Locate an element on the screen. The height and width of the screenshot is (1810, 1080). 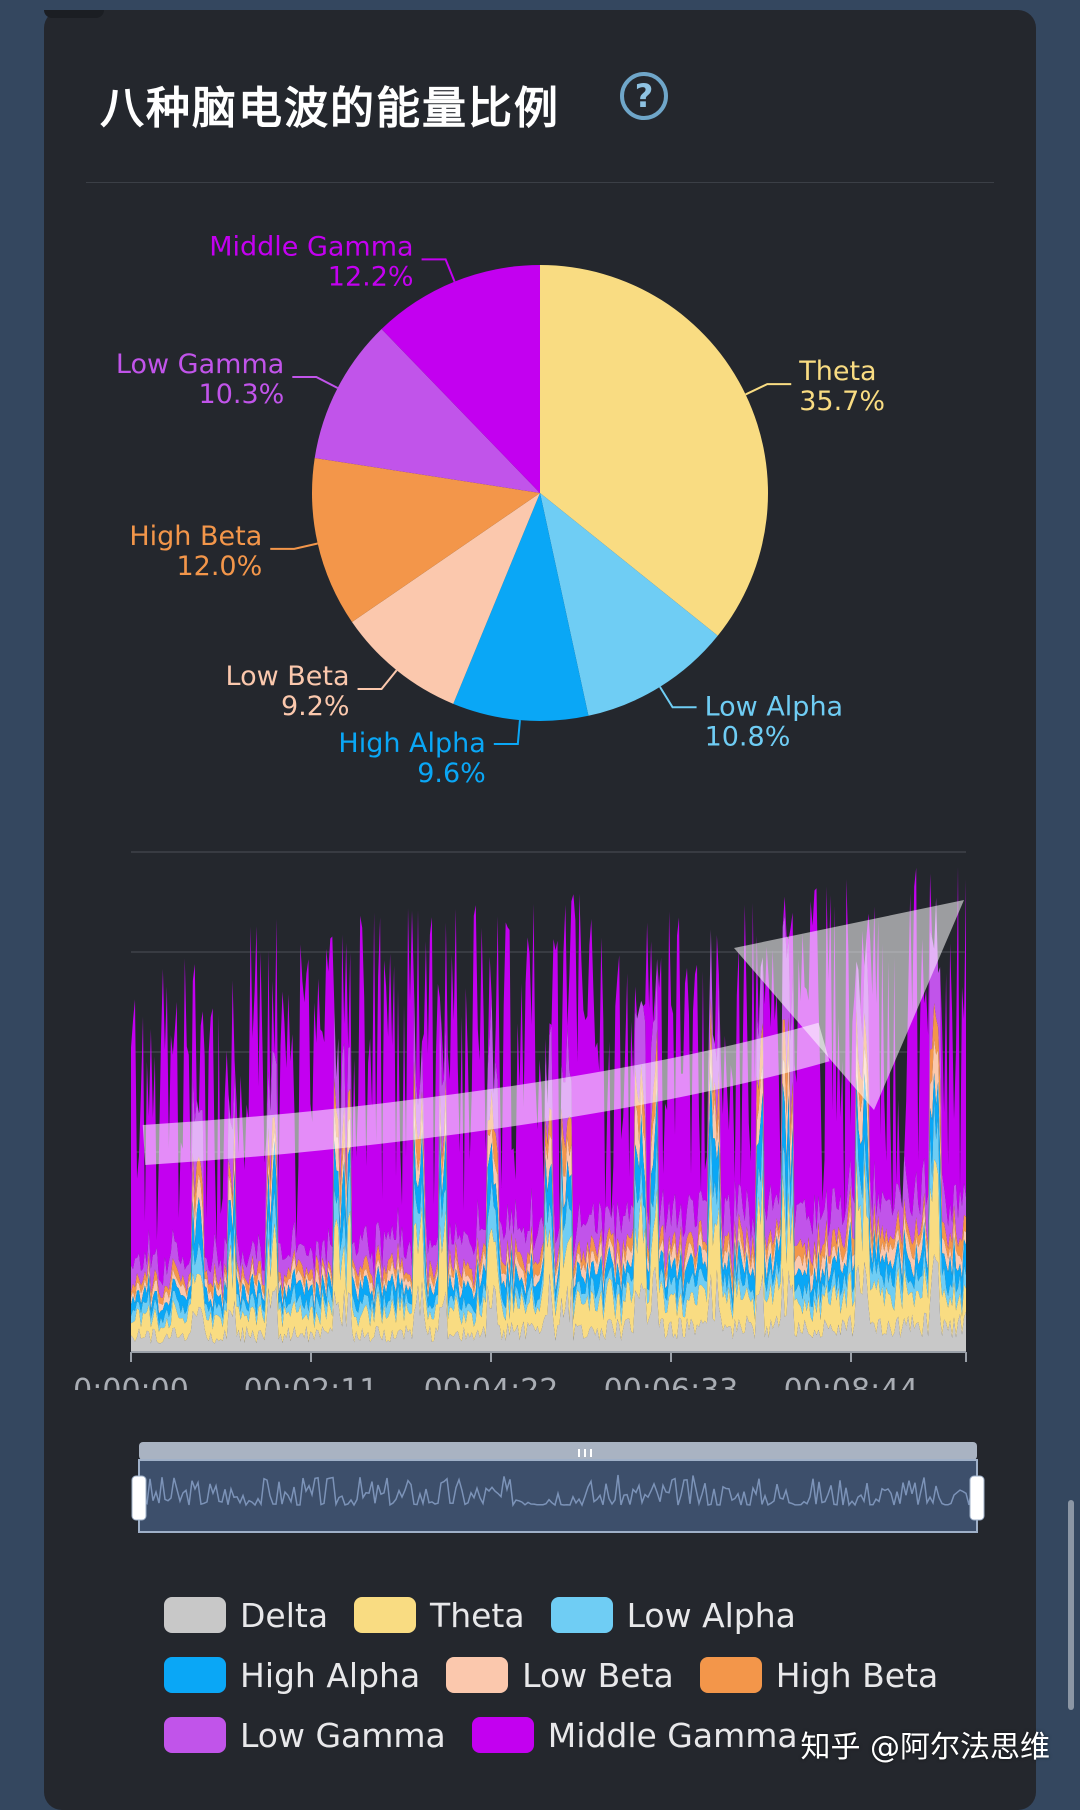
legend-label: Middle Gamma is located at coordinates (672, 1735).